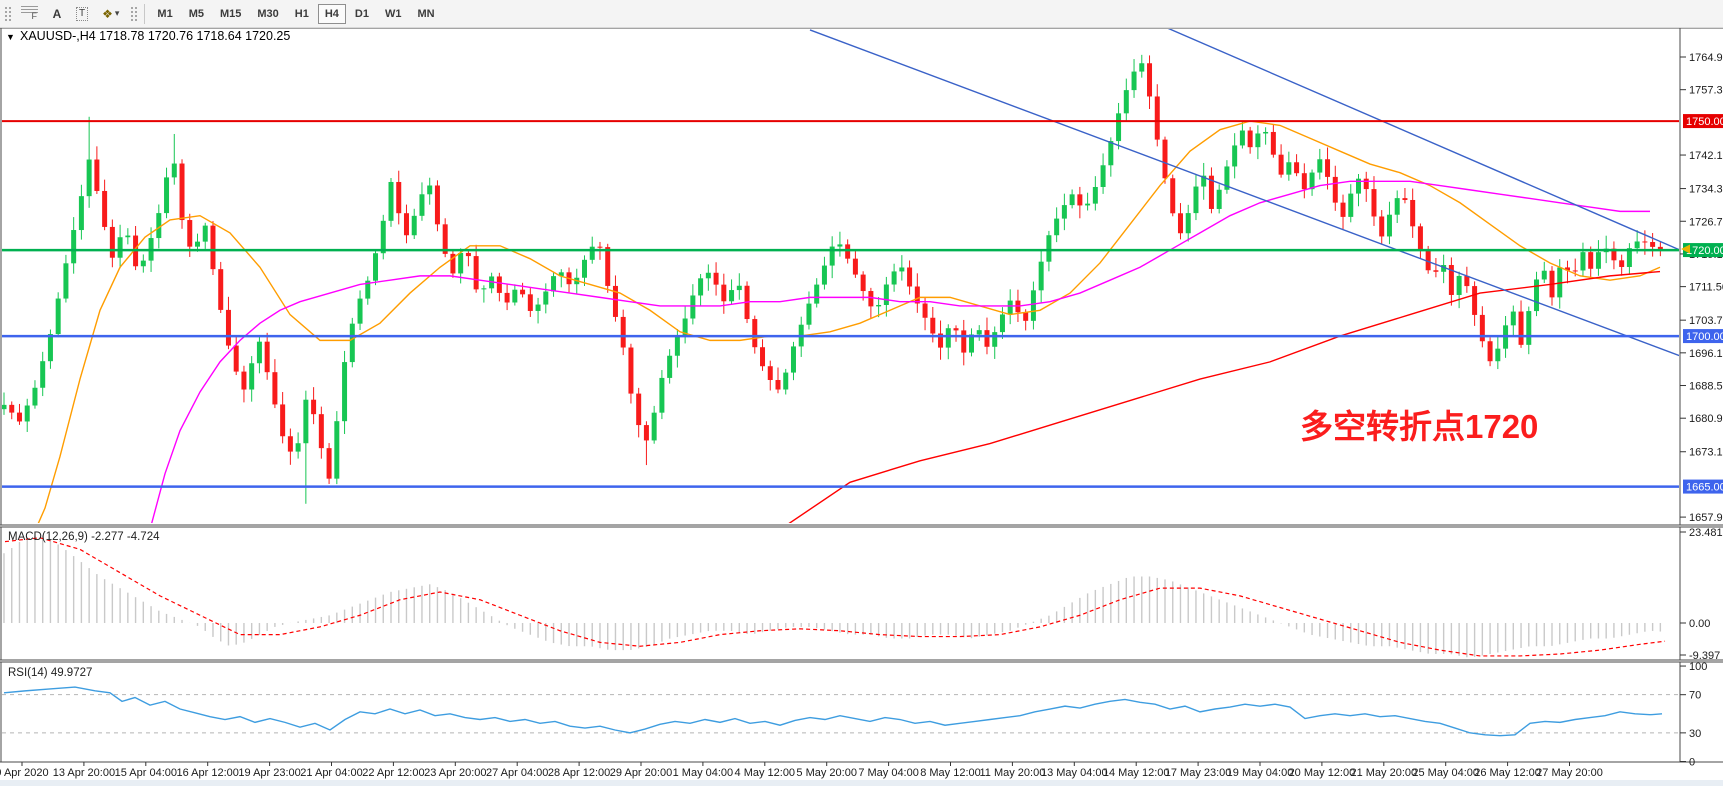  I want to click on rsi-axis-label: 70, so click(1695, 696).